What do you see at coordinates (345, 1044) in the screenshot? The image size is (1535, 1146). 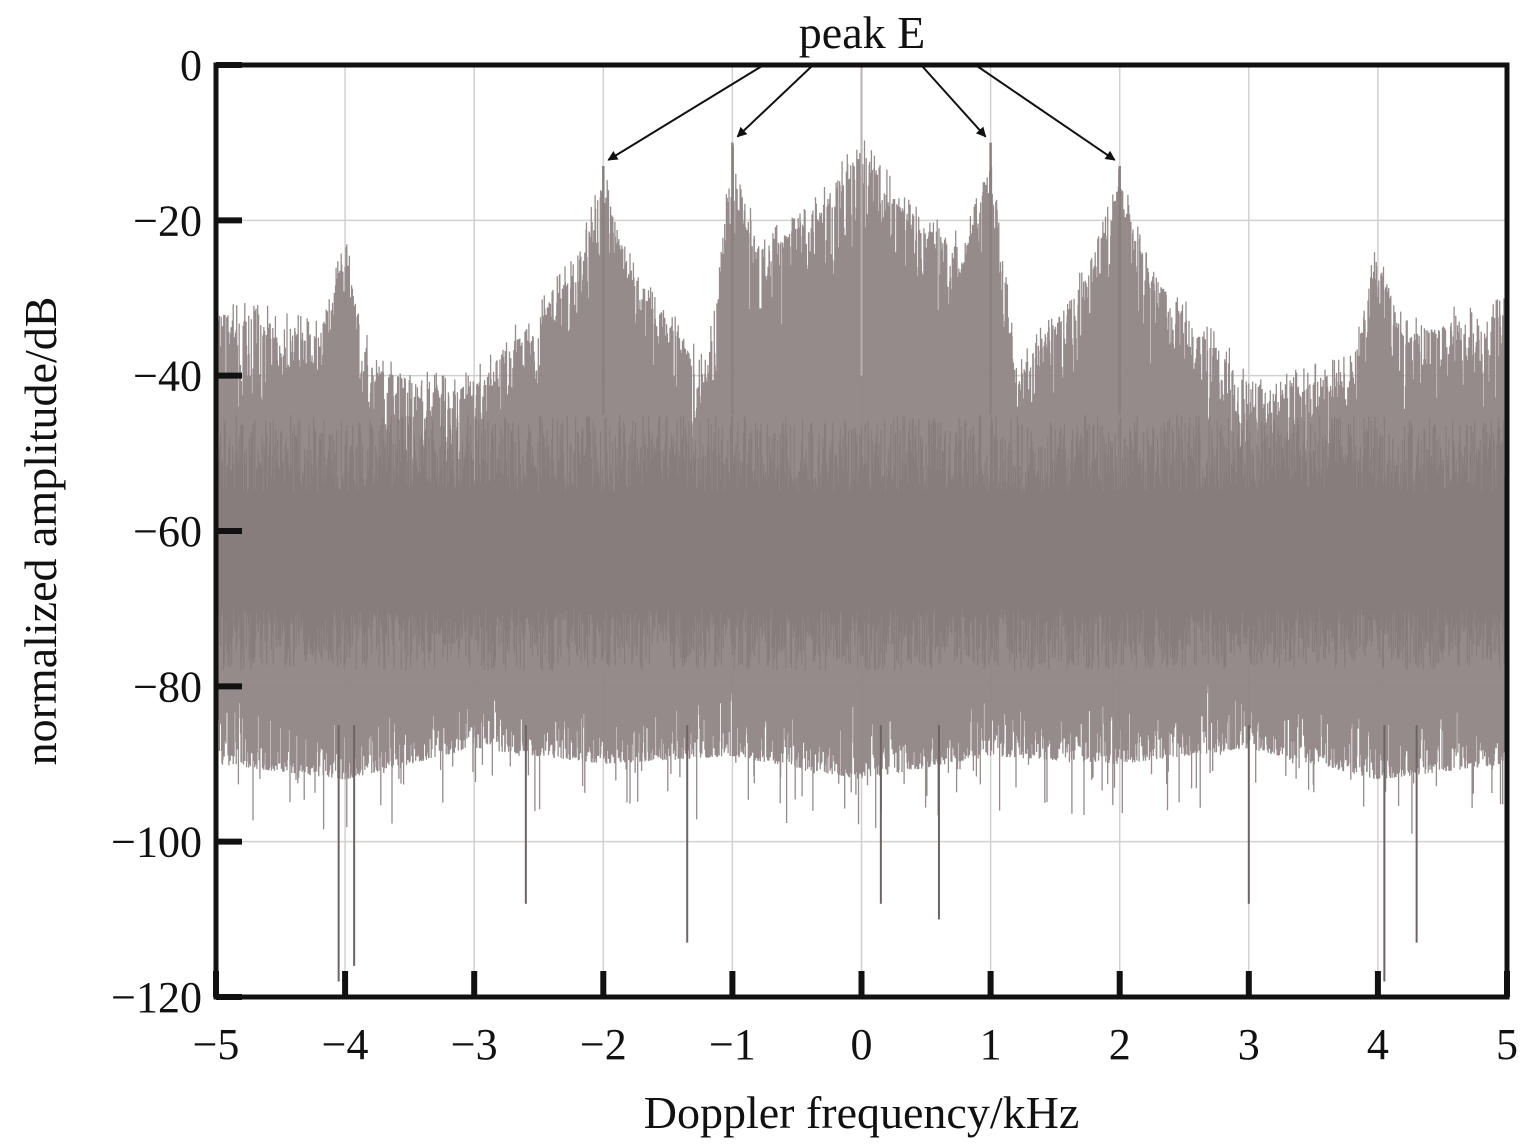 I see `x-tick-label: −4` at bounding box center [345, 1044].